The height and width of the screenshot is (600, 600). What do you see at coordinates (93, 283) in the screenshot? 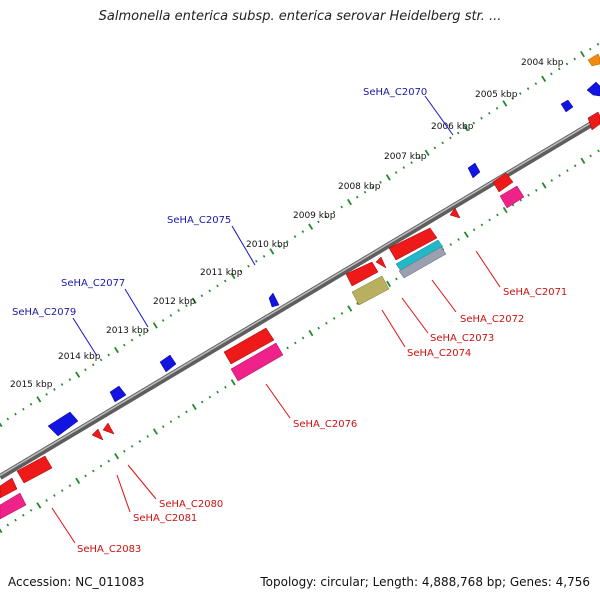
I see `gene-label-plus: SeHA_C2077` at bounding box center [93, 283].